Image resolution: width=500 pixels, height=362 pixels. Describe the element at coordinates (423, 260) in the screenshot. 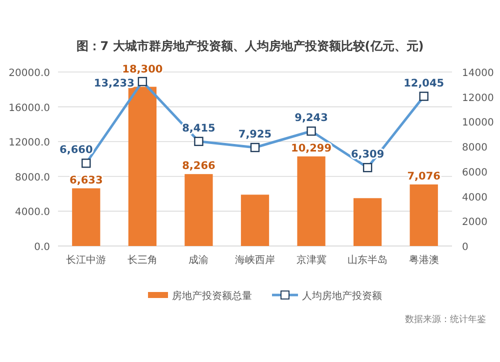

I see `x-tick-label: 粤港澳` at that location.